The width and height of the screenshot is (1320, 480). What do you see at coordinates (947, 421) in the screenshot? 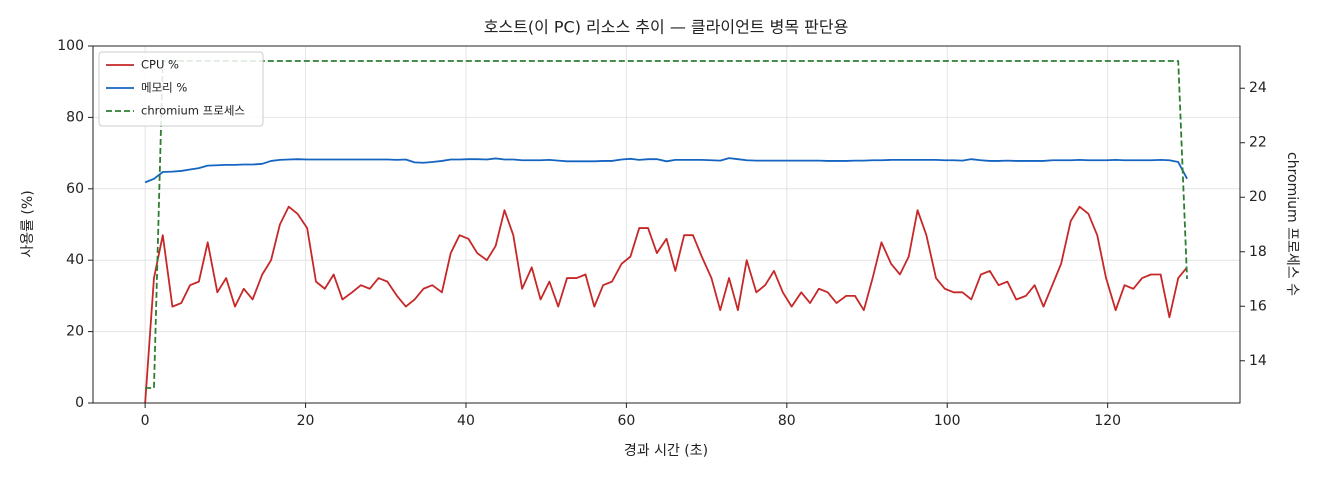
I see `x-tick-label: 100` at bounding box center [947, 421].